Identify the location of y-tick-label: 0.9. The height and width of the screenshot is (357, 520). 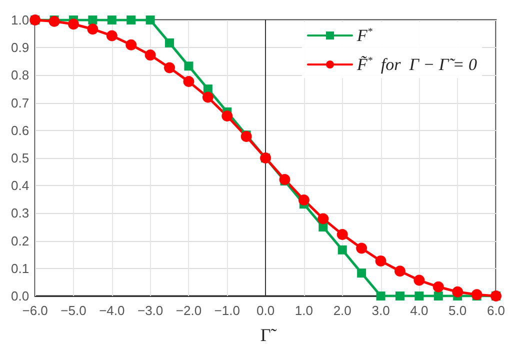
(20, 48).